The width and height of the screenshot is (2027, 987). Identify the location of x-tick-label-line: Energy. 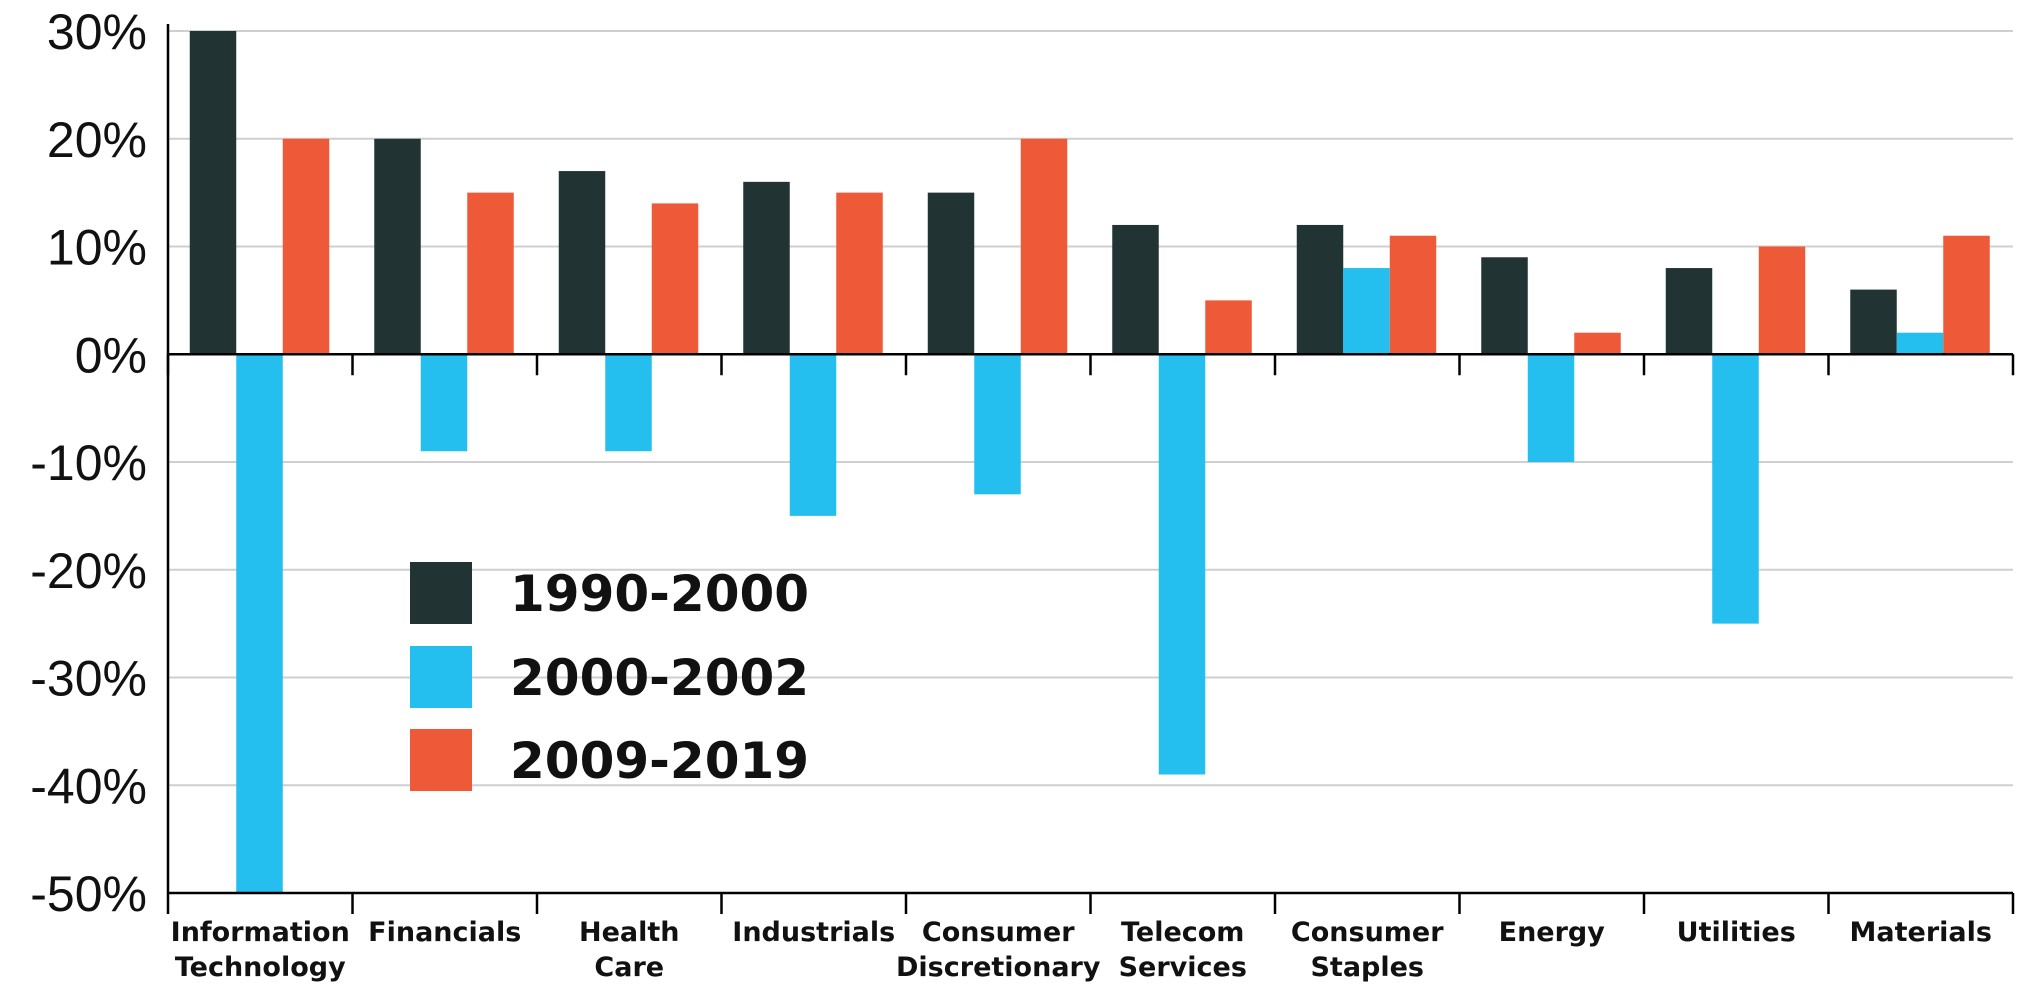
(1552, 932).